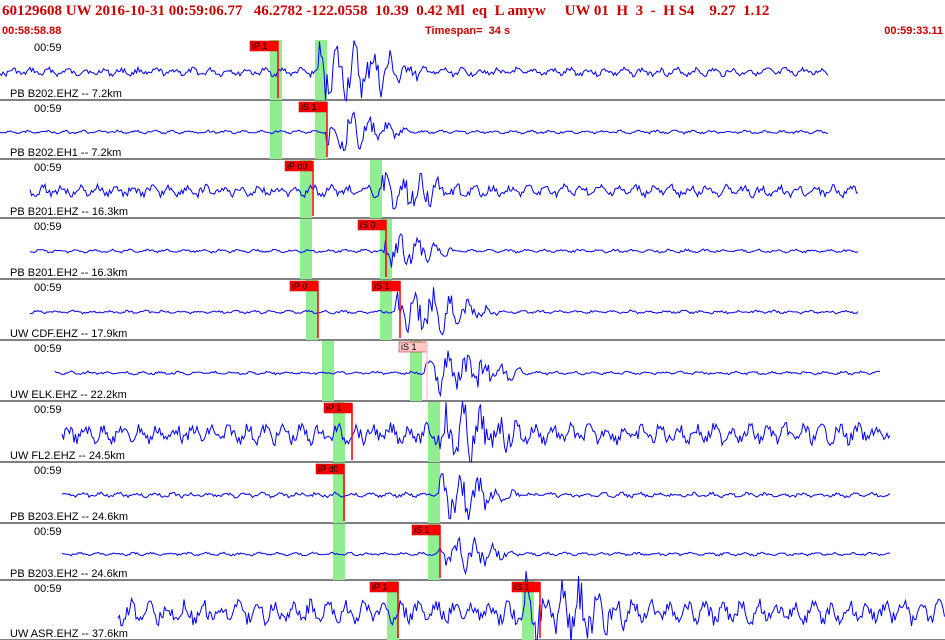 This screenshot has height=640, width=945. Describe the element at coordinates (66, 94) in the screenshot. I see `trace-channel-label: PB B202.EHZ -- 7.2km` at that location.